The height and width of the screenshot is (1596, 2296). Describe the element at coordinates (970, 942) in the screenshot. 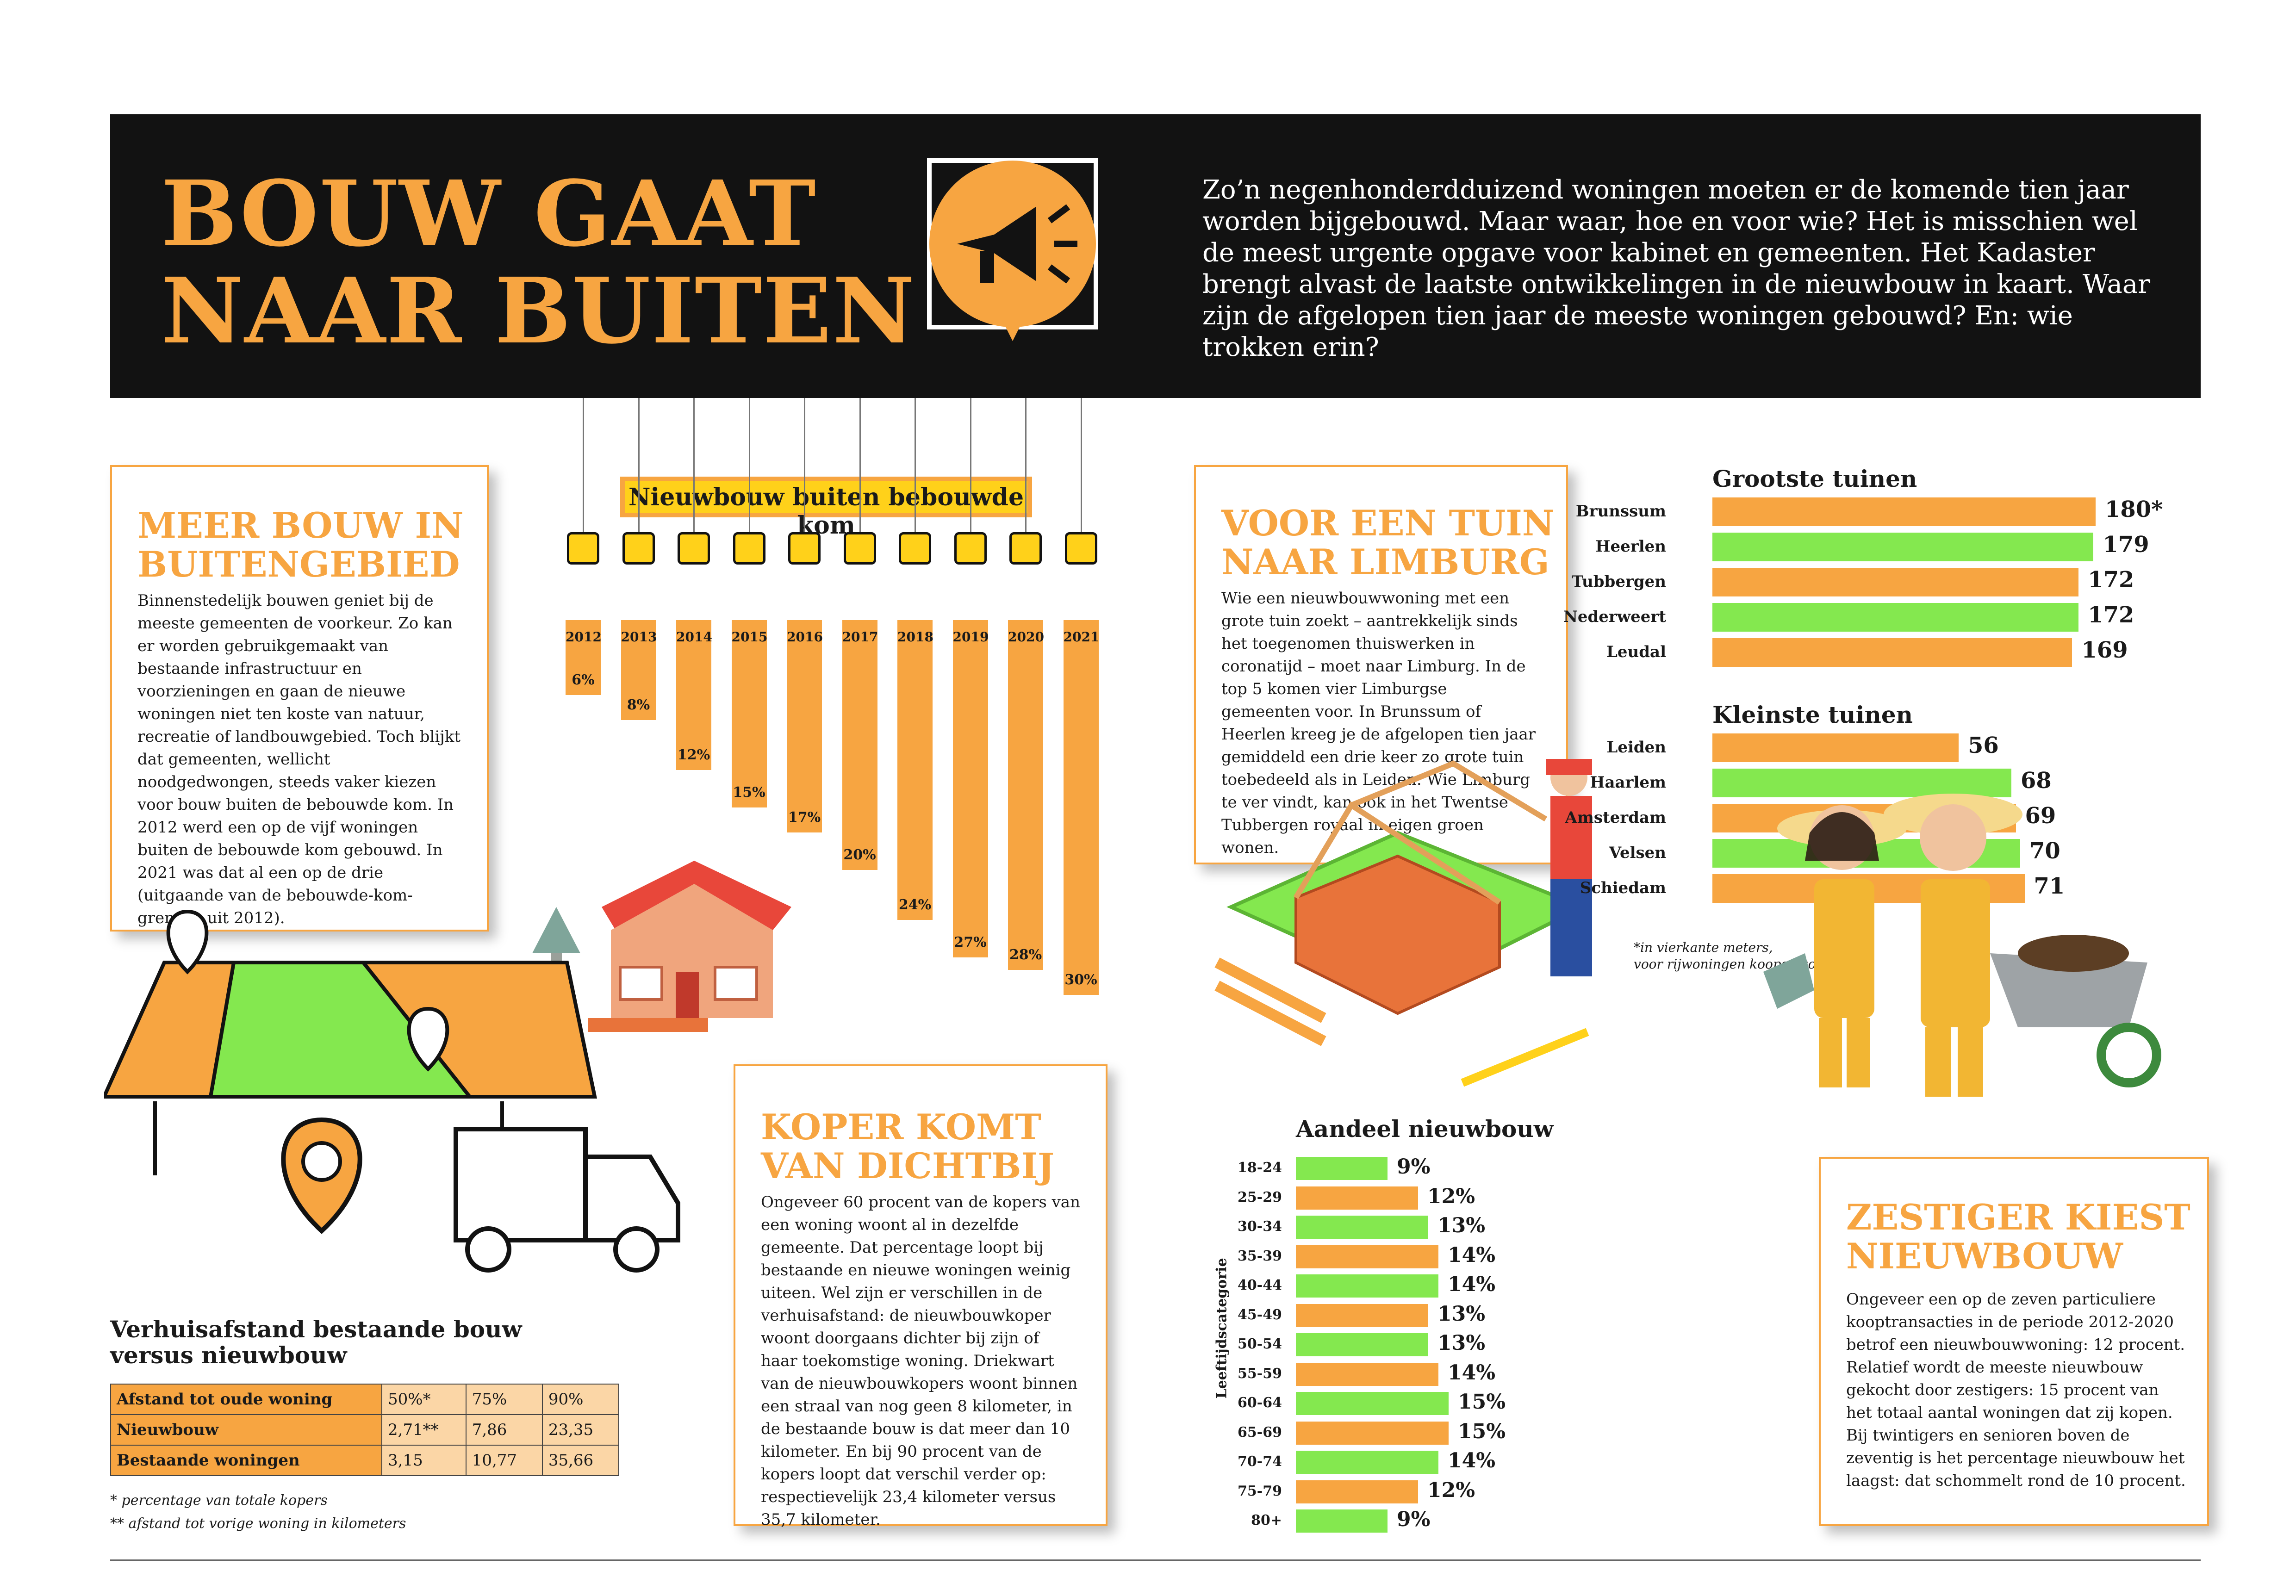

I see `crane-value-label: 27%` at that location.